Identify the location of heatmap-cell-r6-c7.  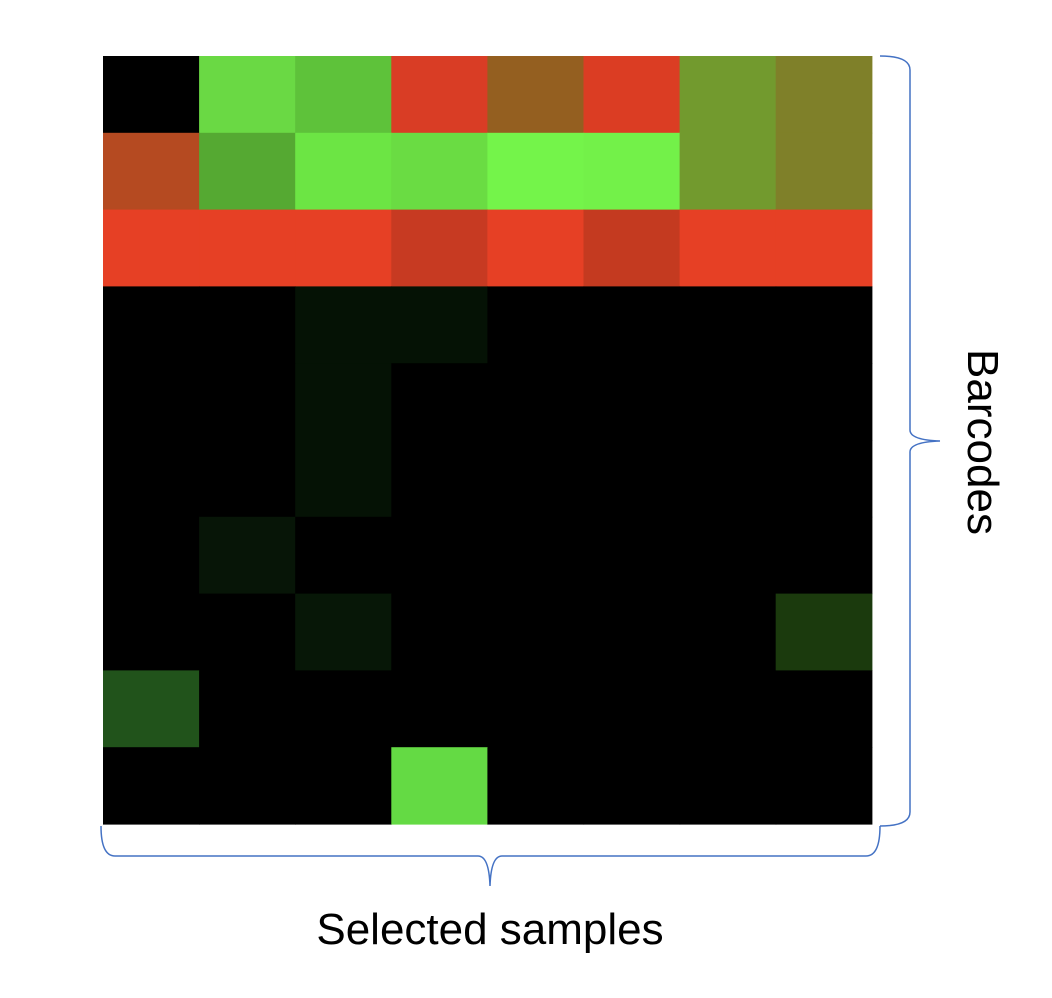
(728, 479).